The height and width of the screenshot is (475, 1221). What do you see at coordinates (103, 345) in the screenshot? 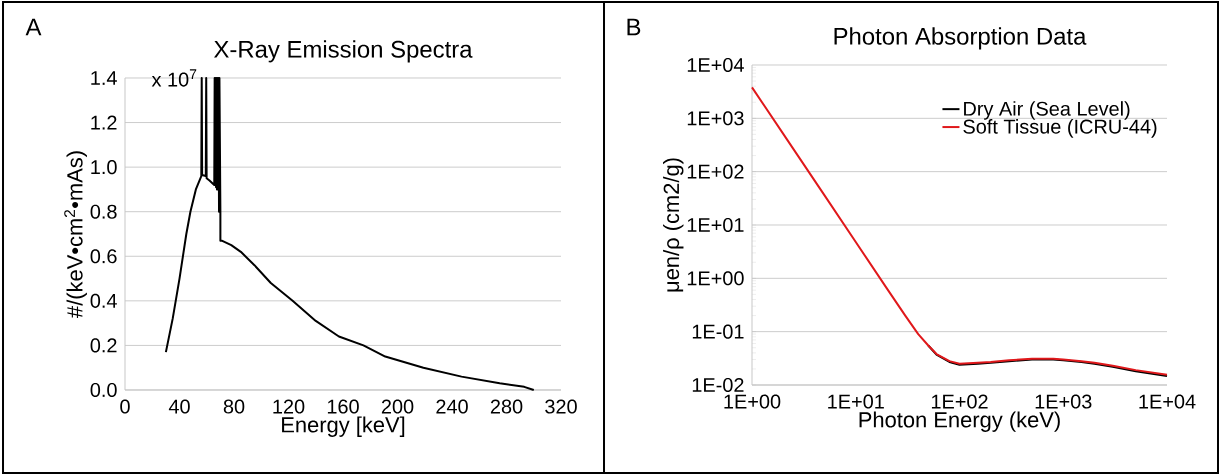
I see `y-tick-label: 0.2` at bounding box center [103, 345].